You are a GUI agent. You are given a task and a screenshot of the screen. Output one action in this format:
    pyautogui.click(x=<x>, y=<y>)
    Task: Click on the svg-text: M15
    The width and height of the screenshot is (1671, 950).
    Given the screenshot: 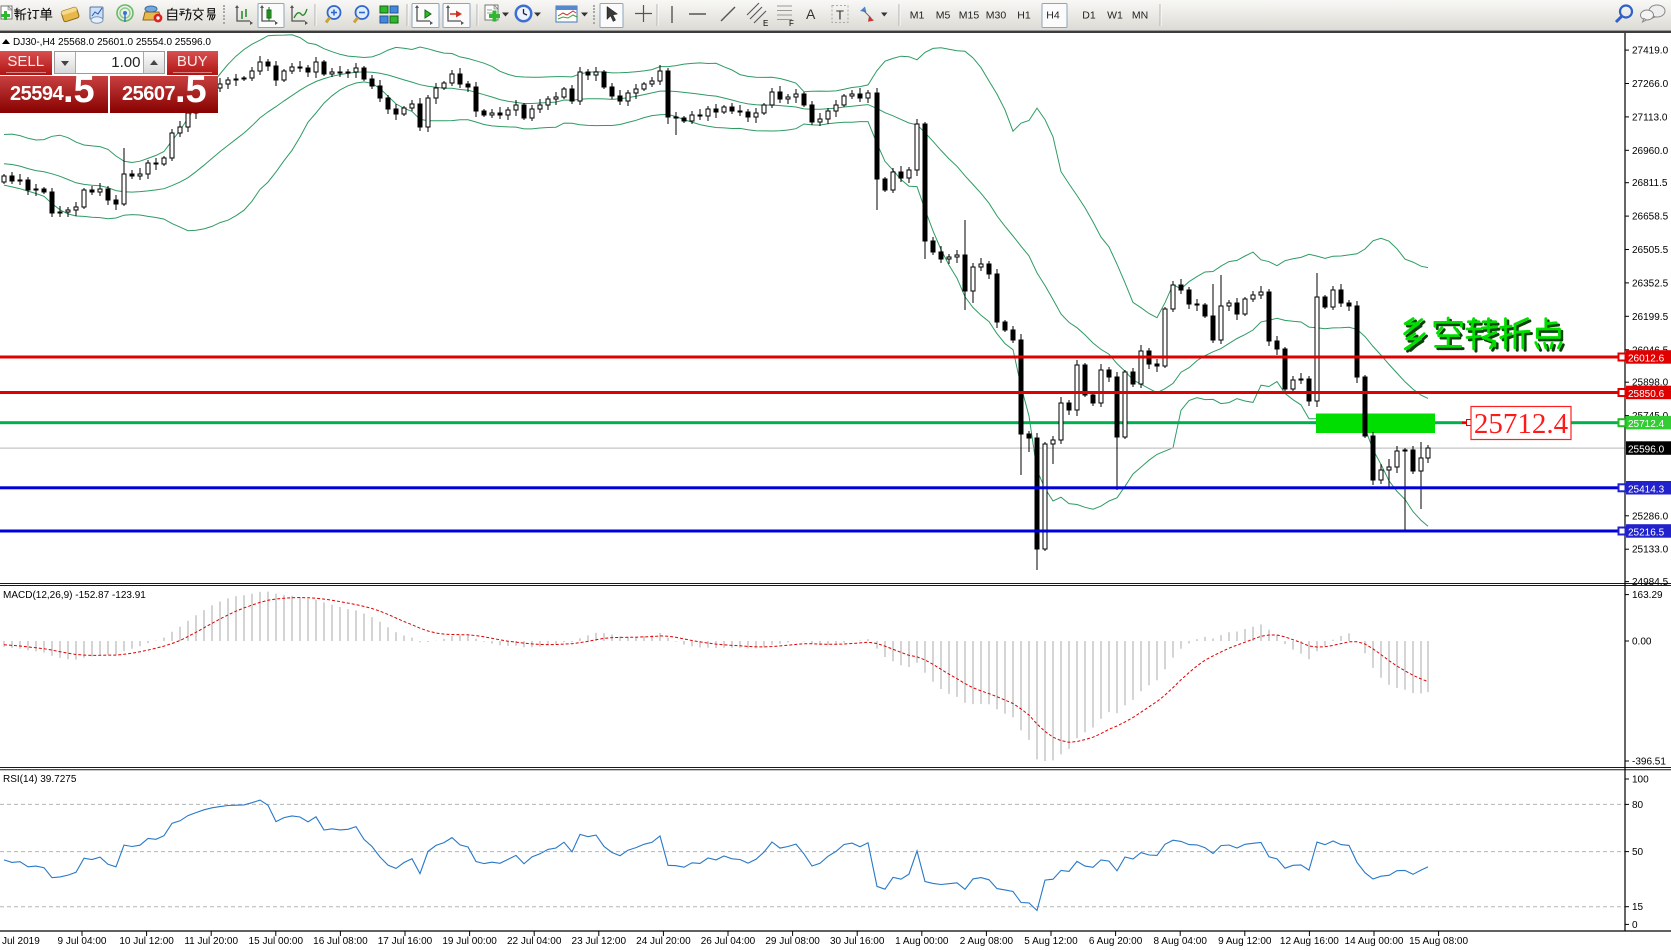 What is the action you would take?
    pyautogui.click(x=969, y=16)
    